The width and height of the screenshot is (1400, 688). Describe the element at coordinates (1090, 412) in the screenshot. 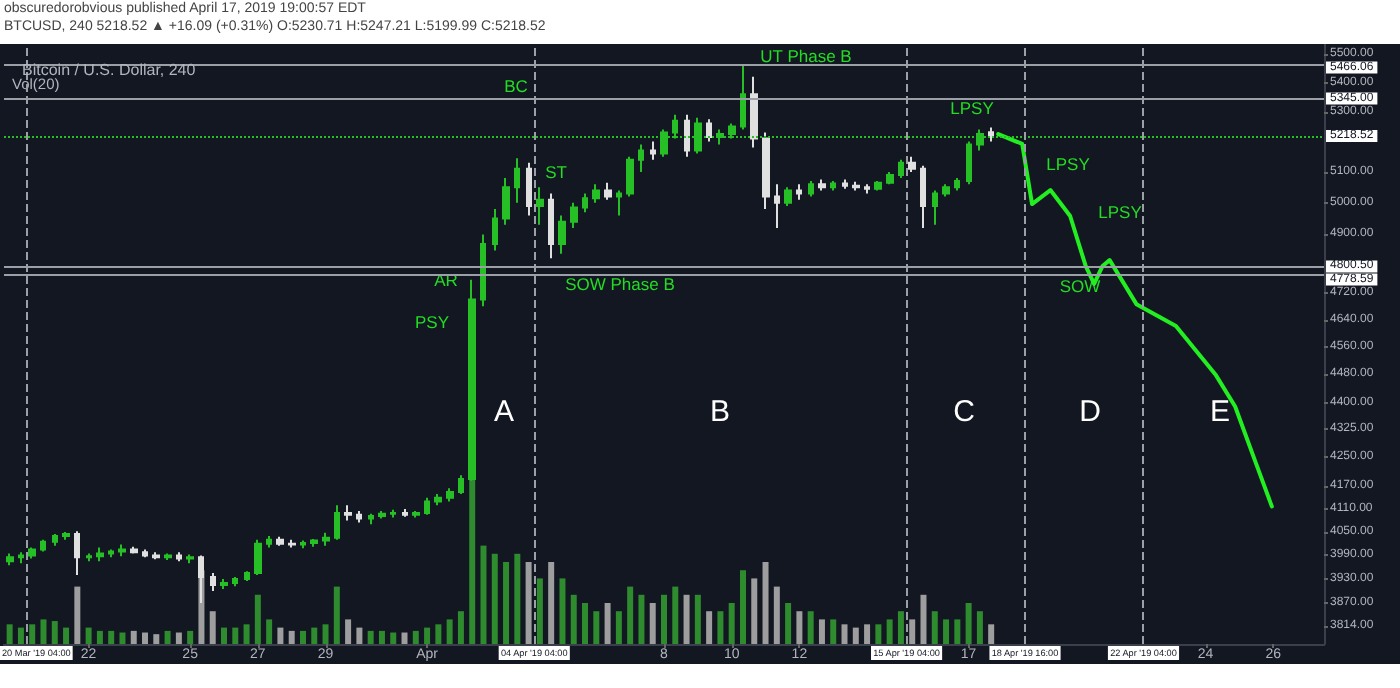

I see `annotation: D` at that location.